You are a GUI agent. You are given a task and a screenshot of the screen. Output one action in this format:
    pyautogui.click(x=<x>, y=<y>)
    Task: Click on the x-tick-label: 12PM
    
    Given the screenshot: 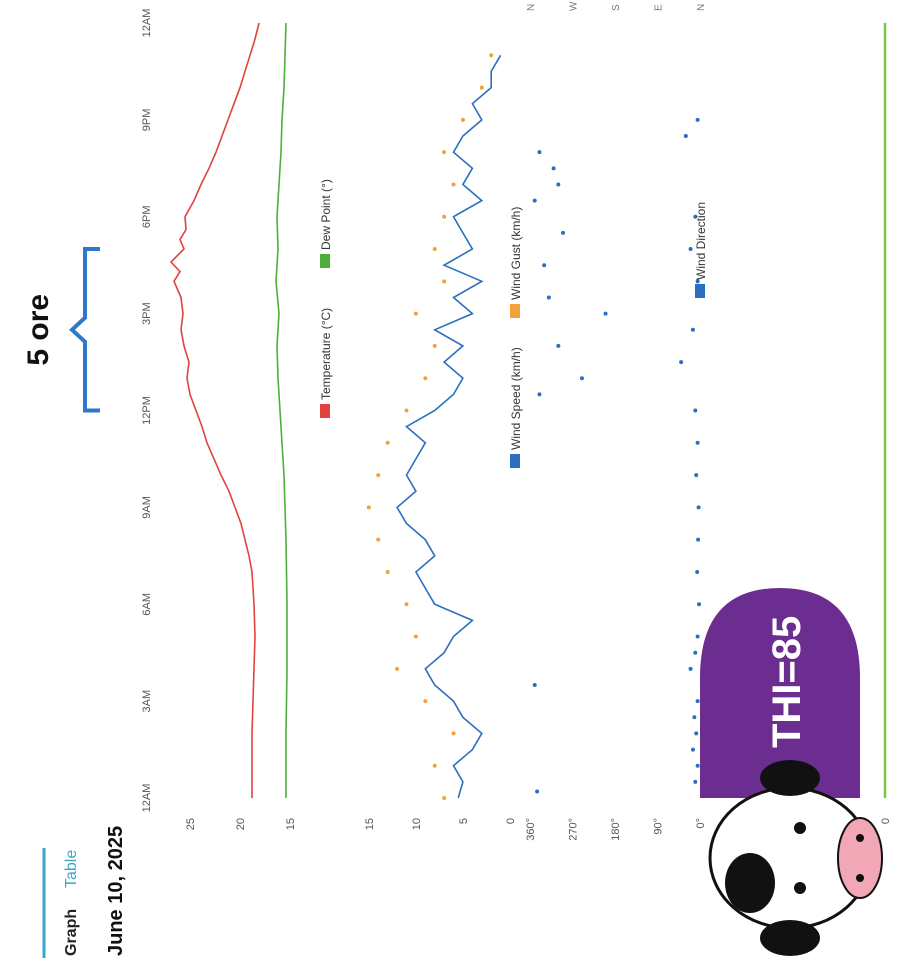 What is the action you would take?
    pyautogui.click(x=147, y=410)
    